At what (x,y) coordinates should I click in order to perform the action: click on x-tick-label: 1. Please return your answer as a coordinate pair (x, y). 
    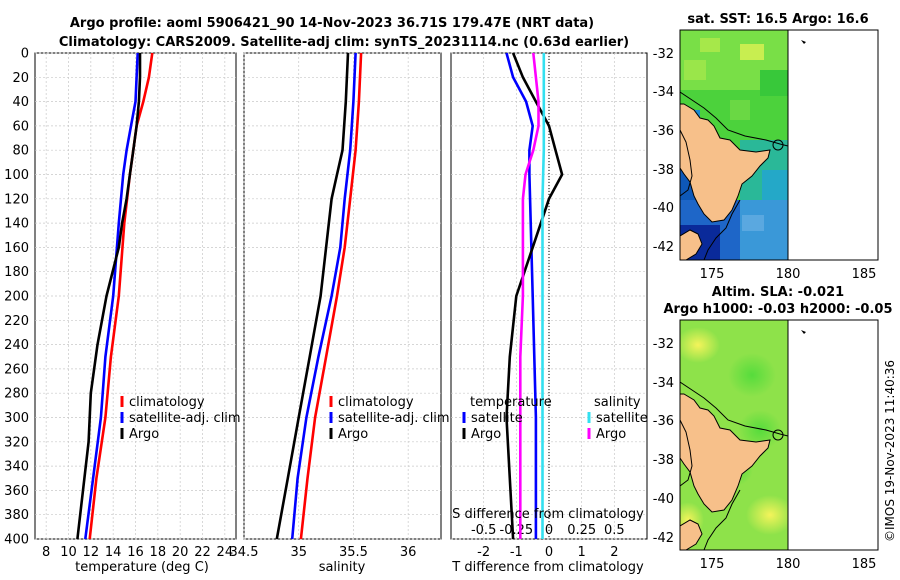
    Looking at the image, I should click on (582, 552).